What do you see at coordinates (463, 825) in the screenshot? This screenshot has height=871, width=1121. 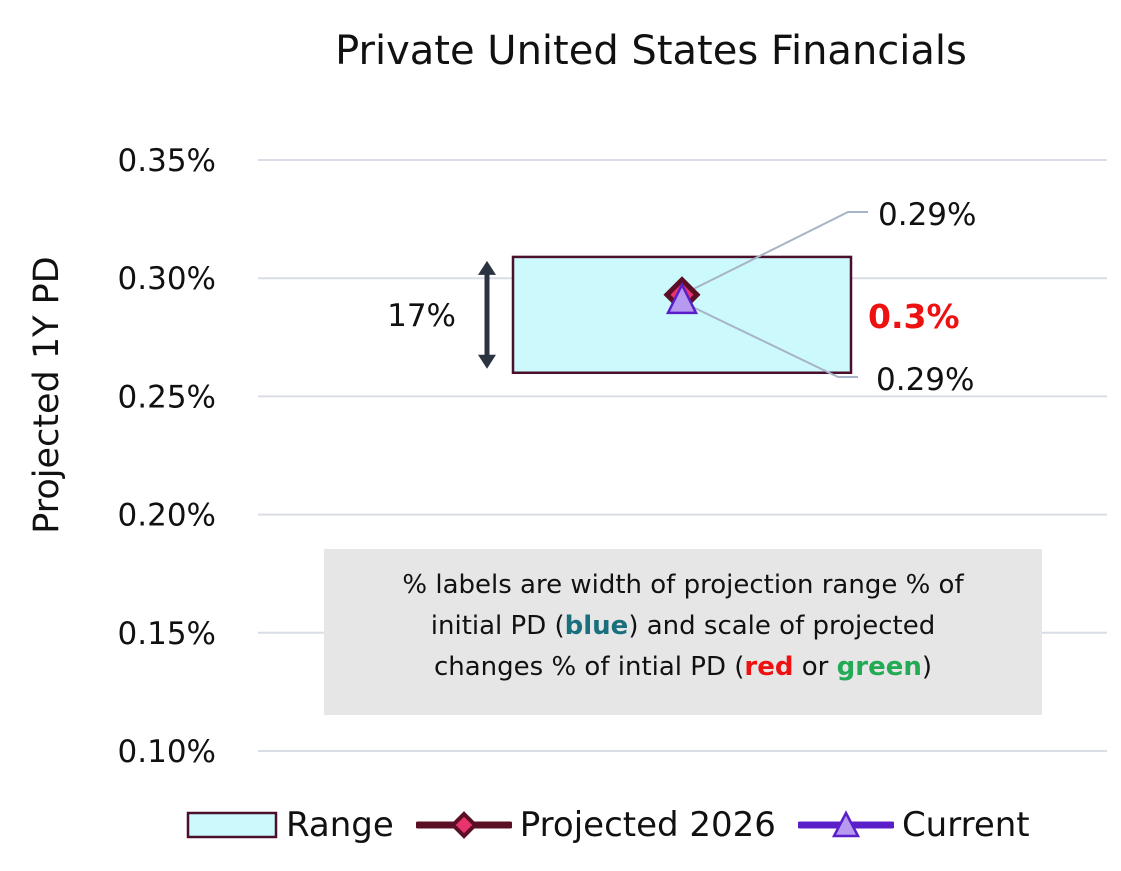 I see `legend-projected-swatch` at bounding box center [463, 825].